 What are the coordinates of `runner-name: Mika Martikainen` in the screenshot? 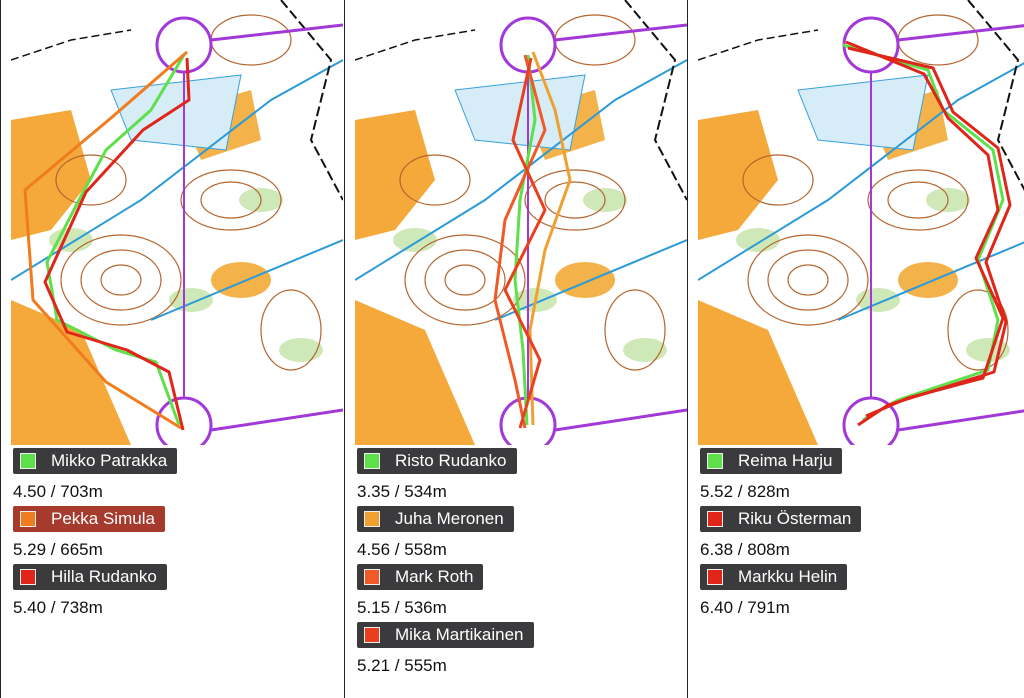 It's located at (459, 634).